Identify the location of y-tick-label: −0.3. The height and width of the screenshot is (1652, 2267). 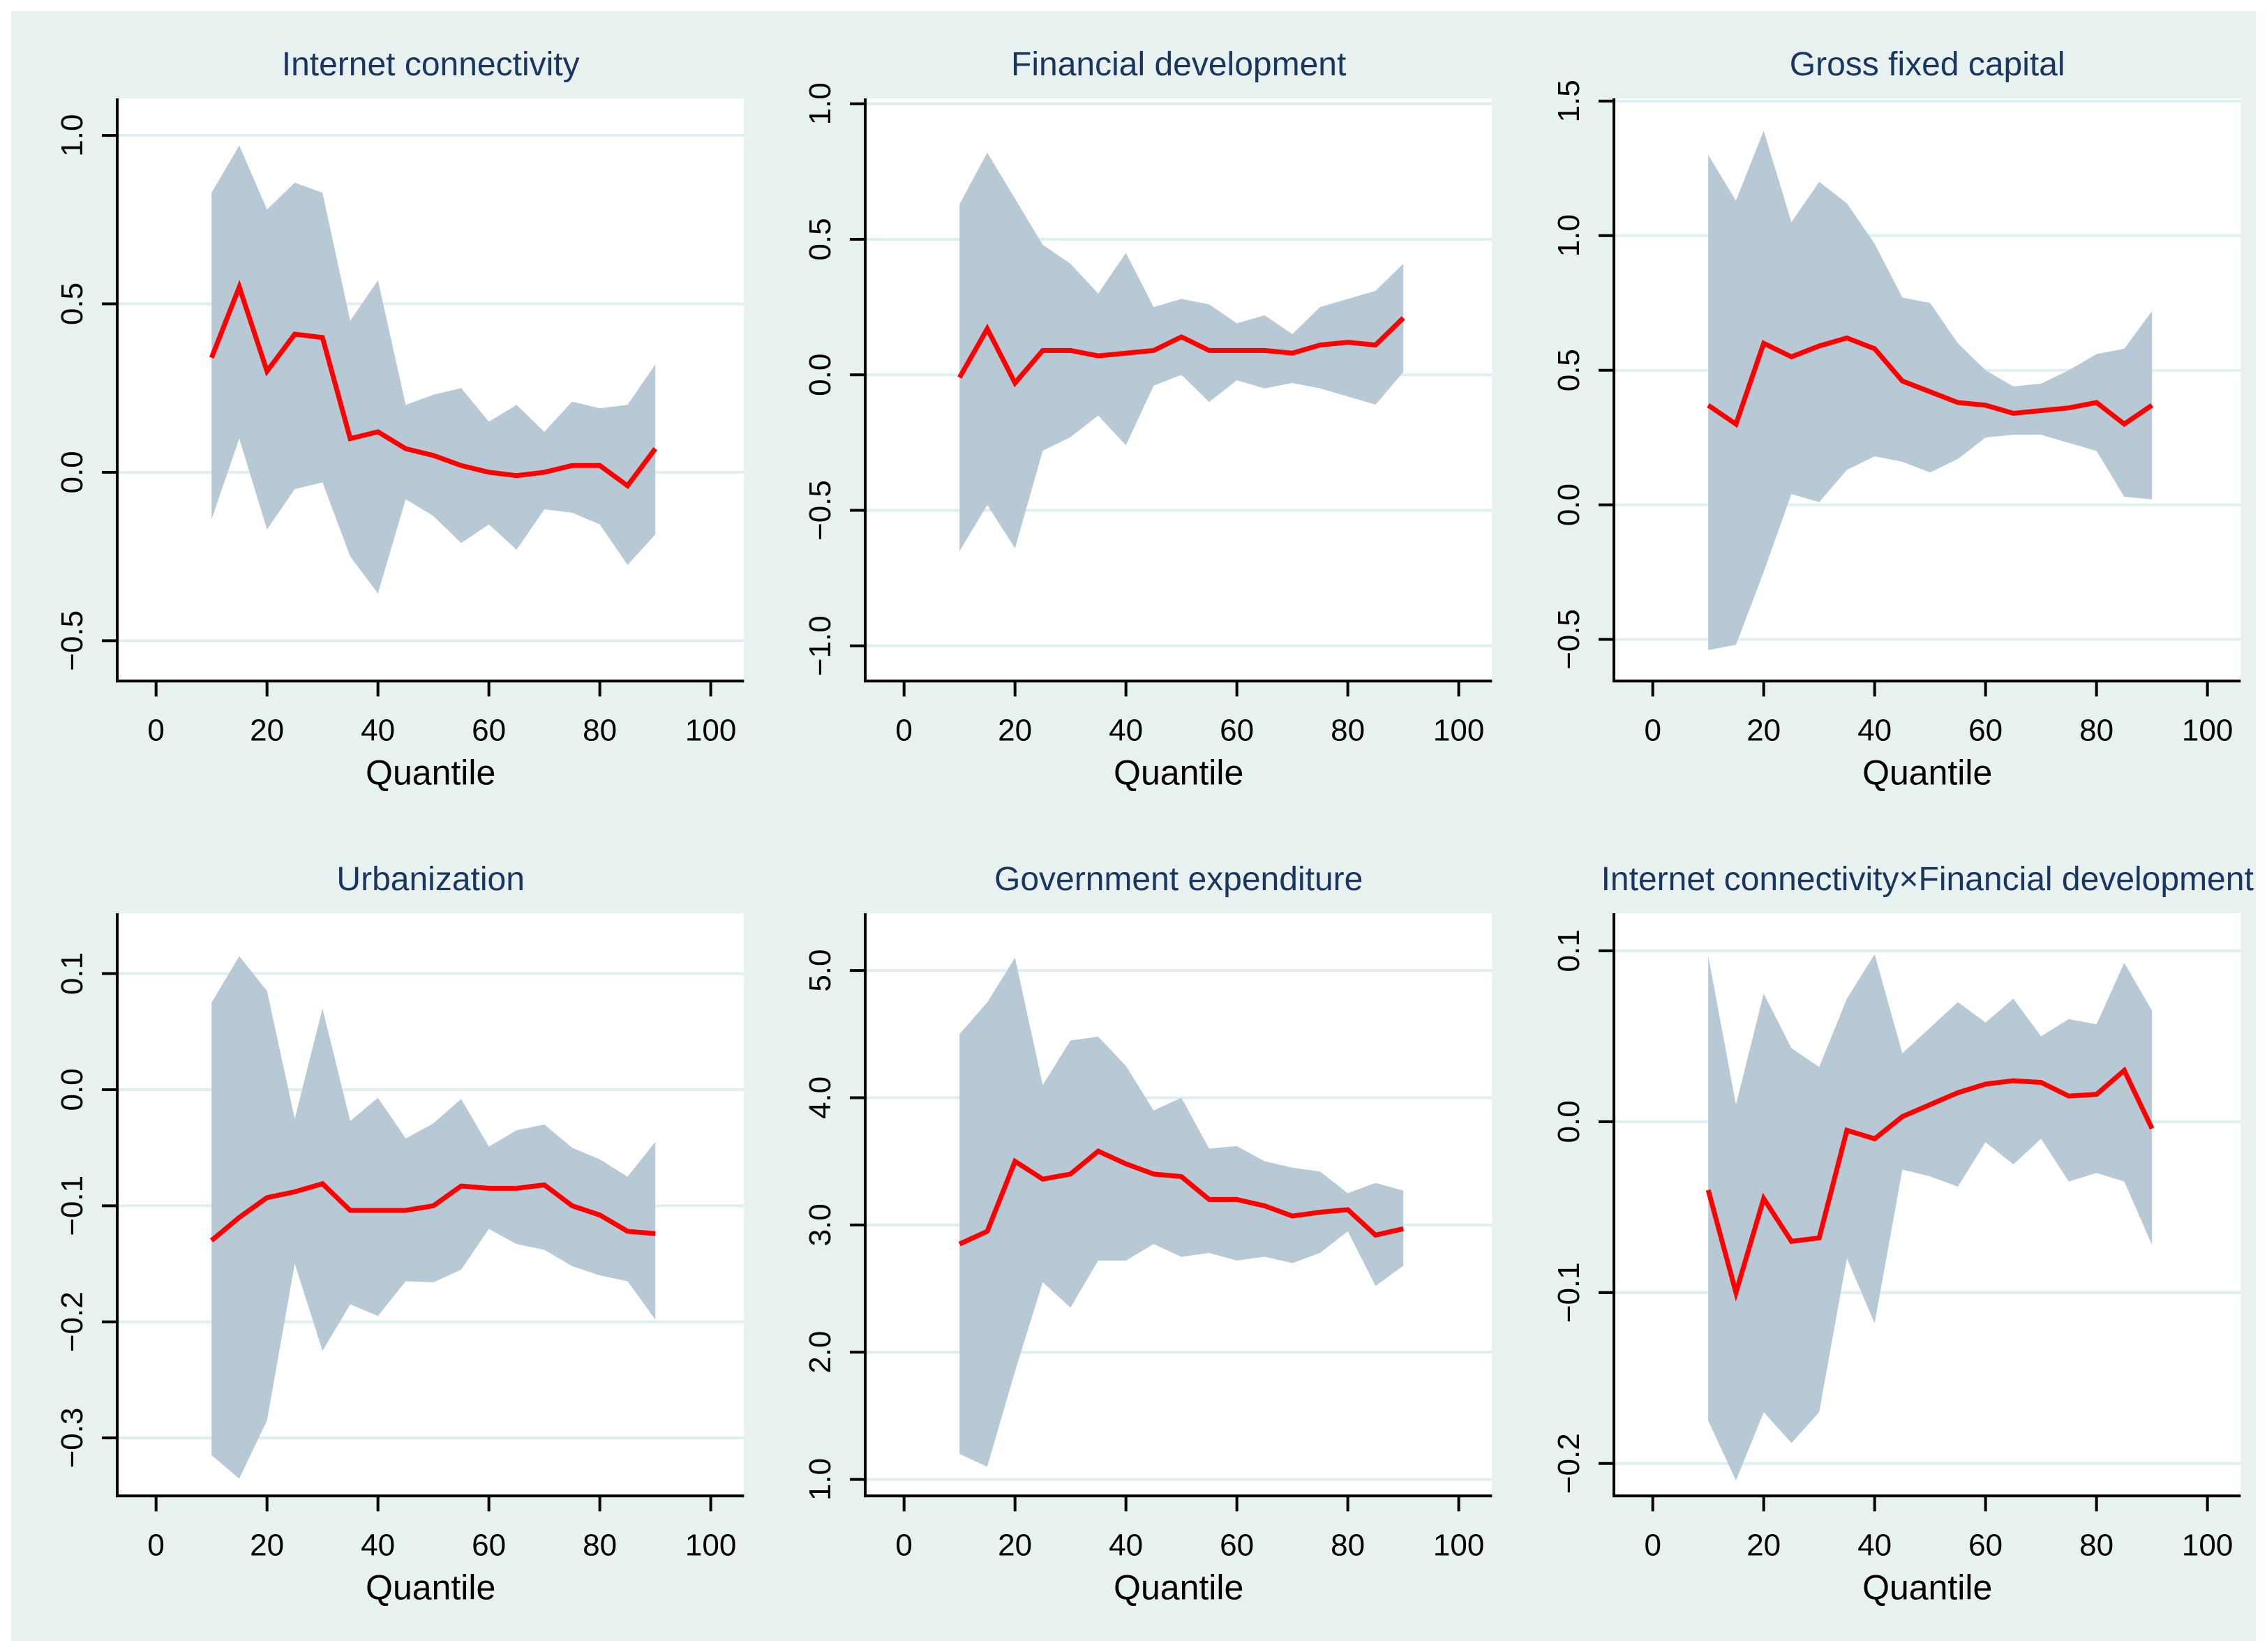
(72, 1438).